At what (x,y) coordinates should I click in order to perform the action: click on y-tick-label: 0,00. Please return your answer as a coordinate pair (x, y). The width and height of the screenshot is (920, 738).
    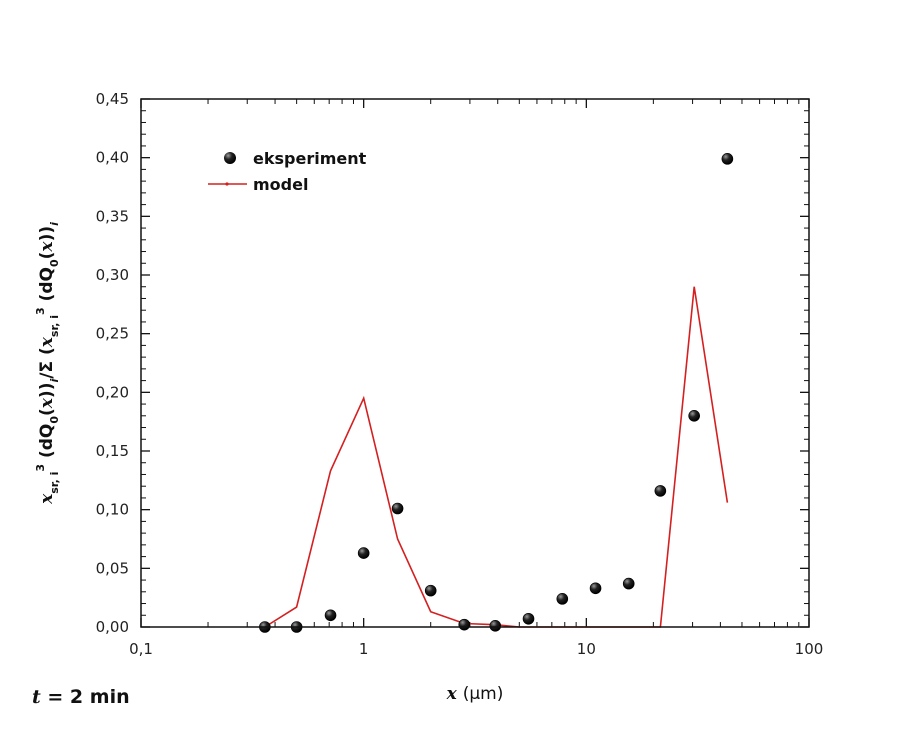
    Looking at the image, I should click on (112, 627).